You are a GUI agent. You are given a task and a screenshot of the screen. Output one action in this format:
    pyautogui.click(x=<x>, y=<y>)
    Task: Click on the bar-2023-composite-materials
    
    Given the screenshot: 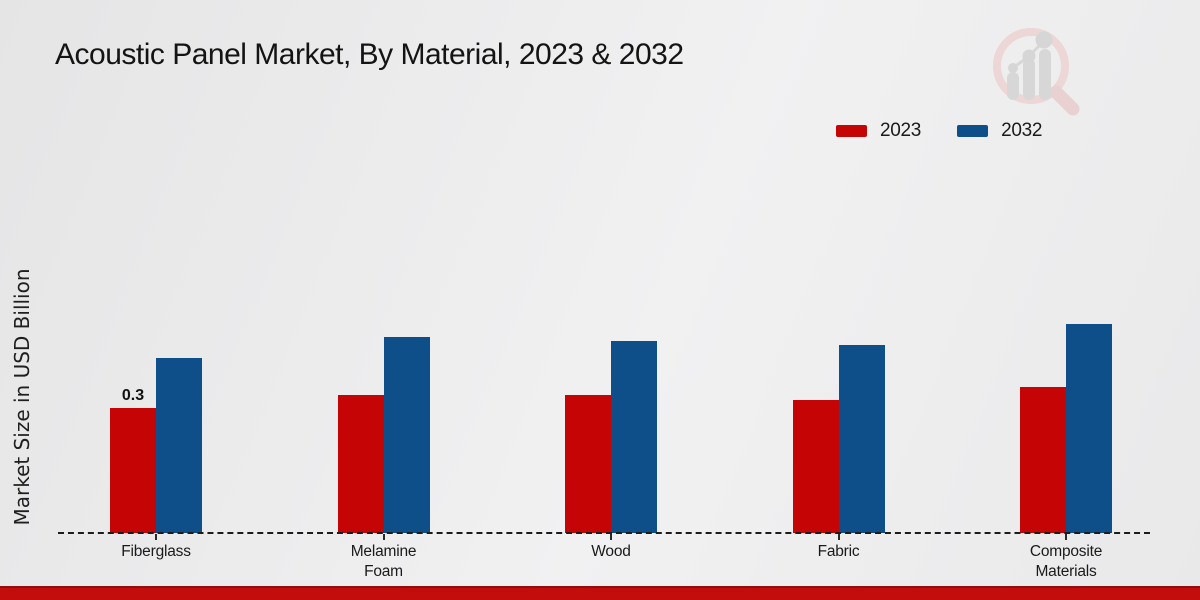 What is the action you would take?
    pyautogui.click(x=1043, y=460)
    